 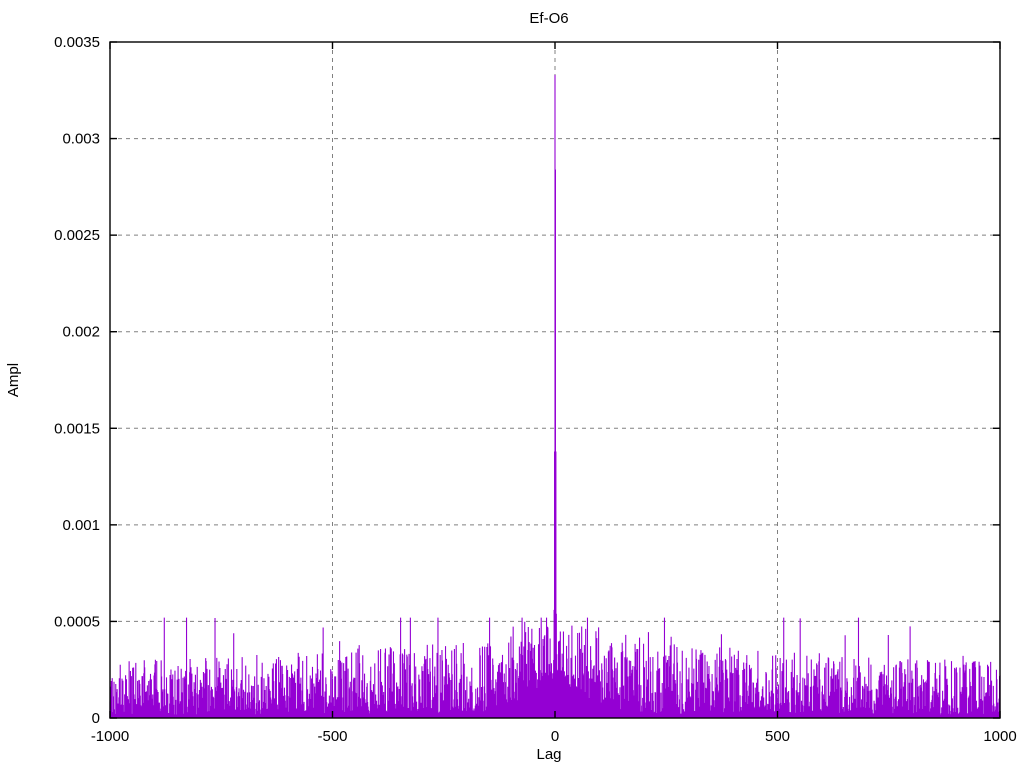 What do you see at coordinates (13, 380) in the screenshot?
I see `y-axis-title: Ampl` at bounding box center [13, 380].